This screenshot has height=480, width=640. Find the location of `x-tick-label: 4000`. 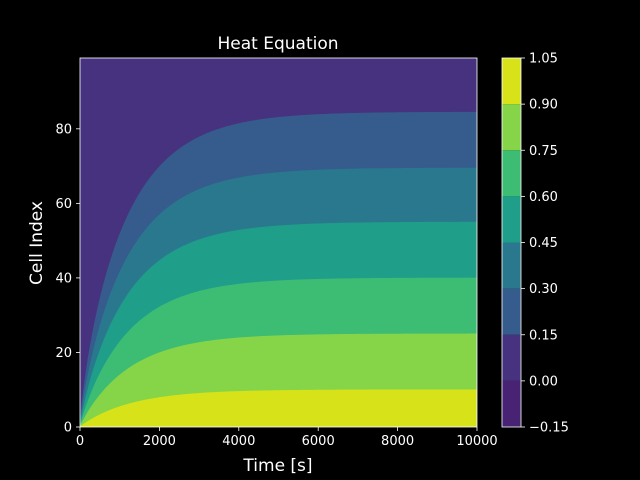

x-tick-label: 4000 is located at coordinates (238, 441).